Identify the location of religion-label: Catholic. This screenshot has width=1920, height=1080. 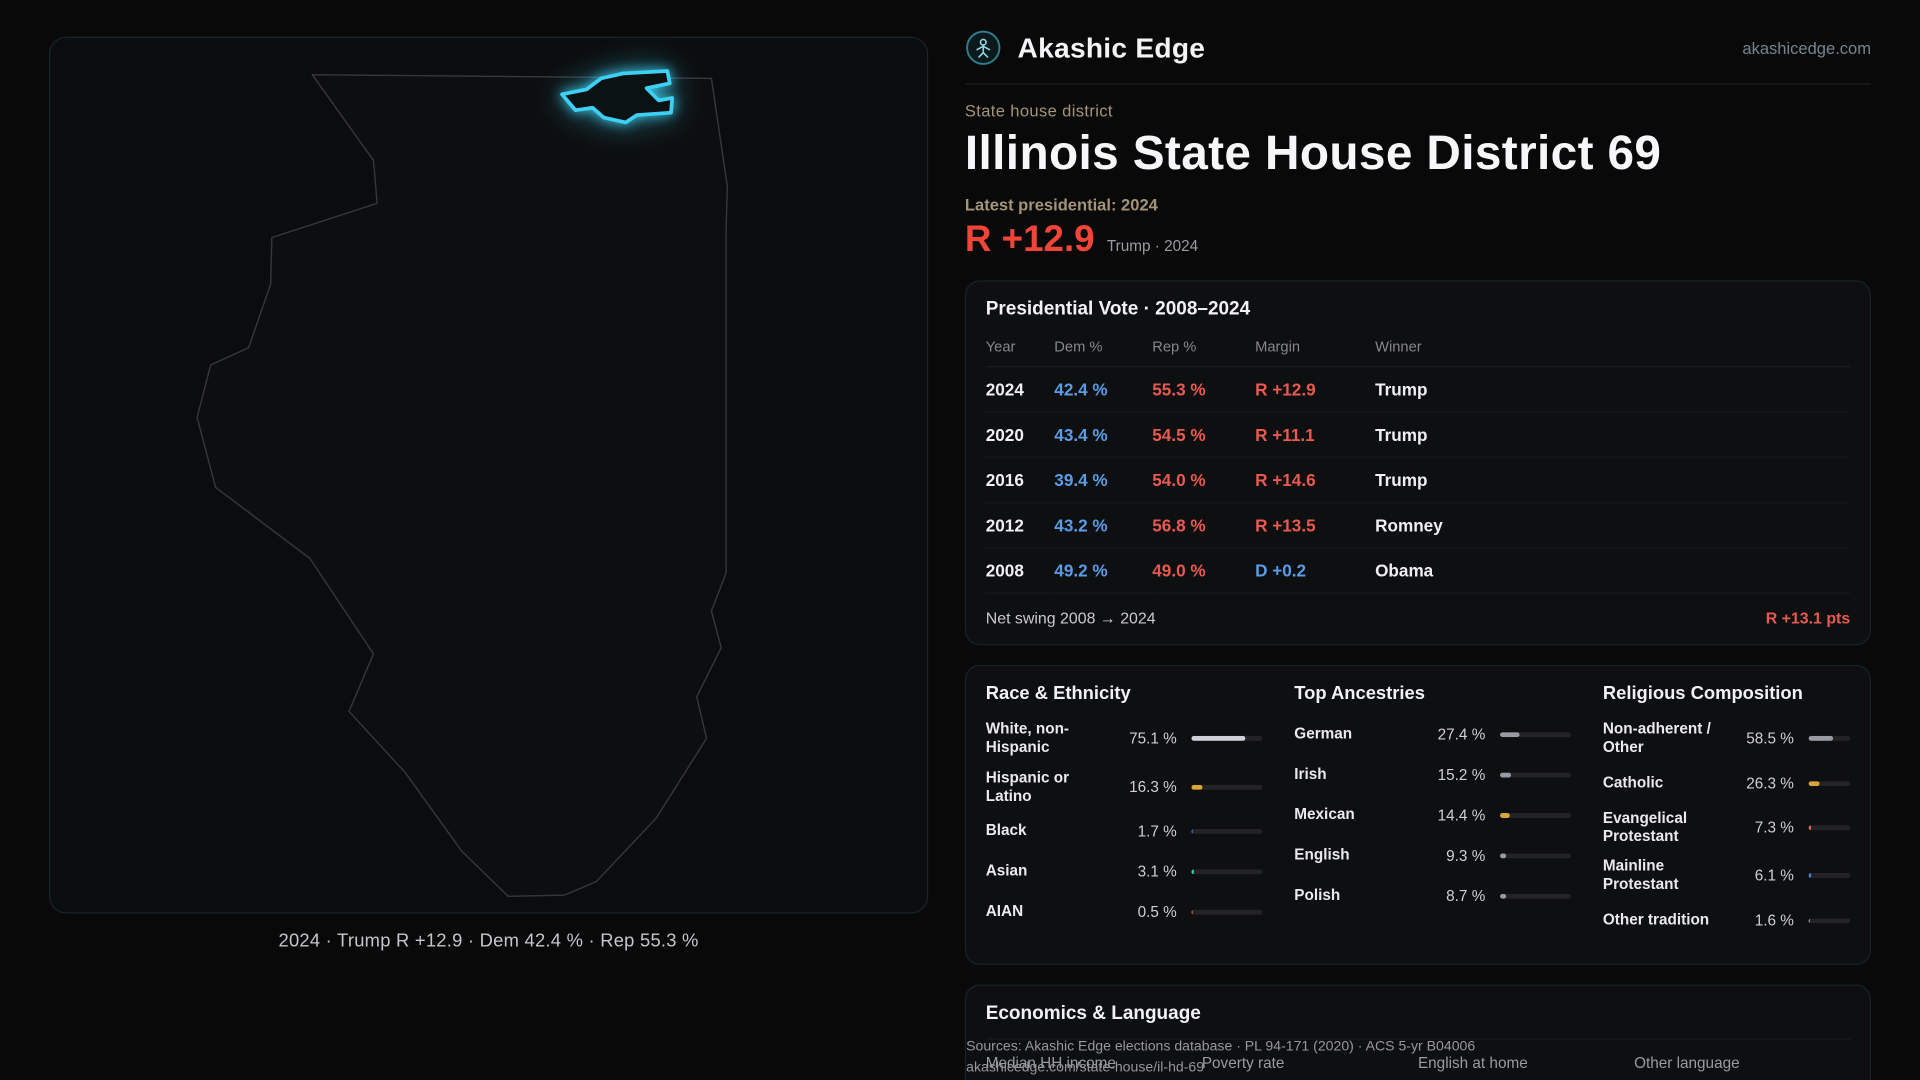
(1633, 782).